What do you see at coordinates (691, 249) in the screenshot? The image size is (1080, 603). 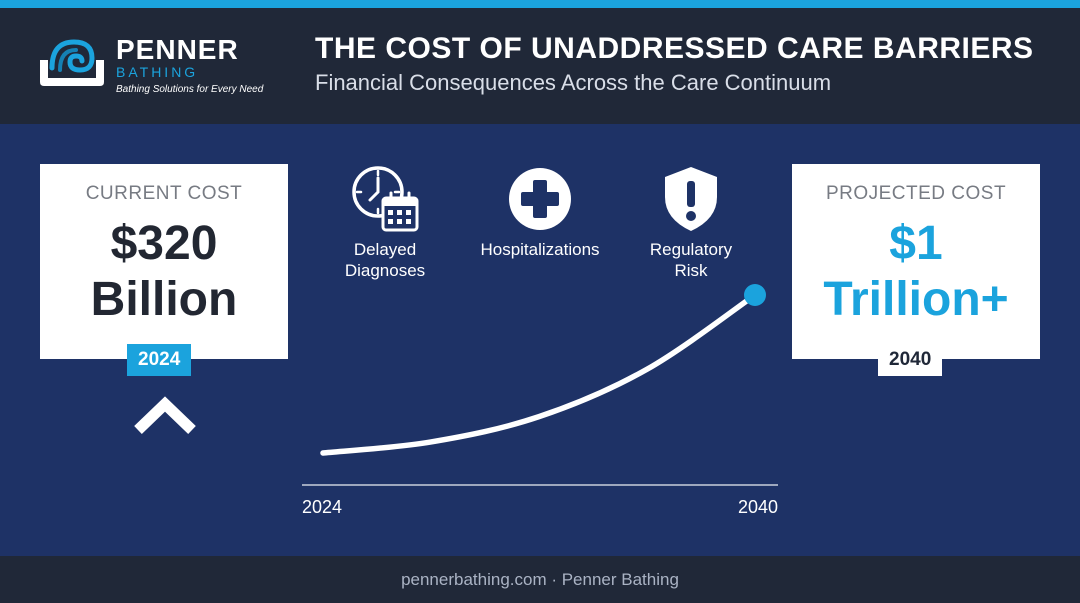 I see `factor-label-line1: Regulatory` at bounding box center [691, 249].